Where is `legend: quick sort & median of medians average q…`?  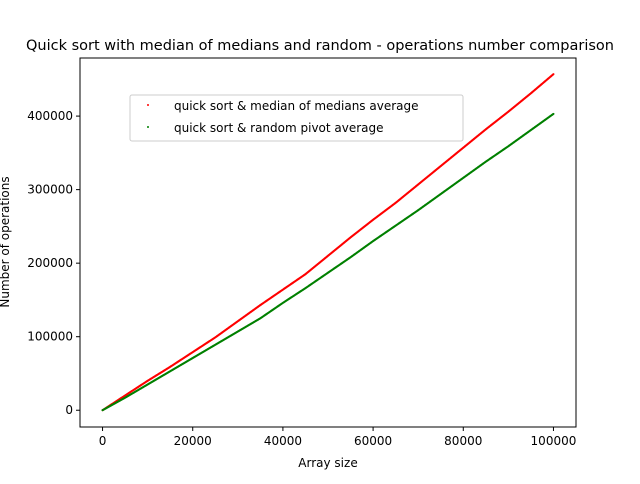 legend: quick sort & median of medians average q… is located at coordinates (296, 118).